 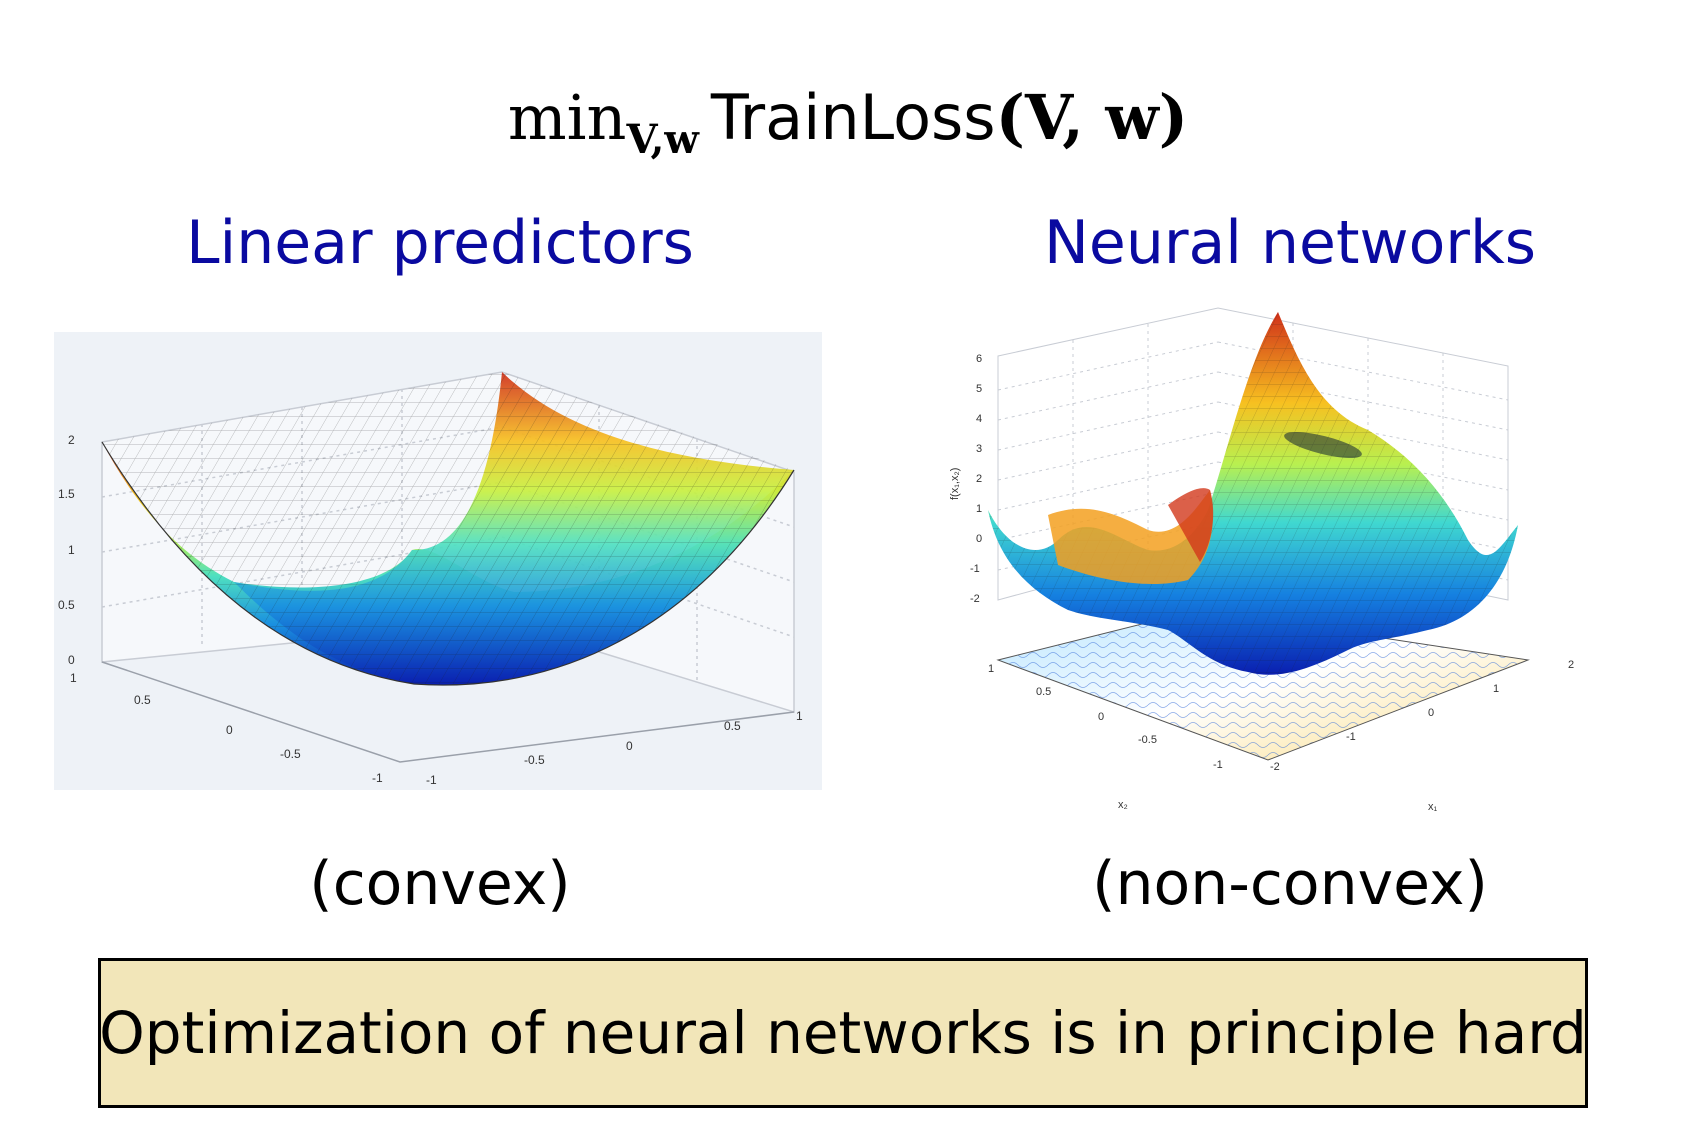 What do you see at coordinates (440, 243) in the screenshot?
I see `heading-linear-predictors: Linear predictors` at bounding box center [440, 243].